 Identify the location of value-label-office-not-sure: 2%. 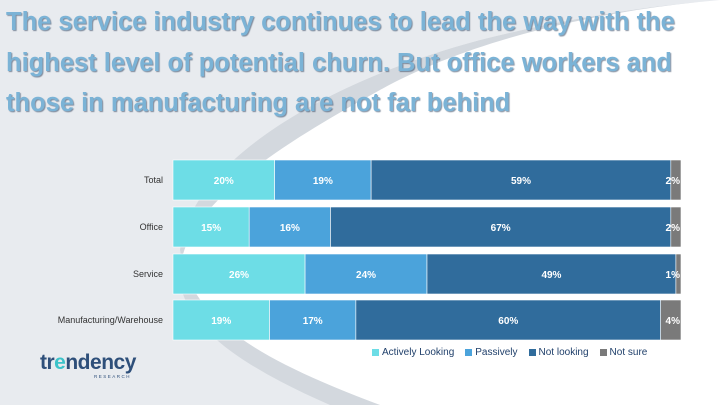
(673, 228).